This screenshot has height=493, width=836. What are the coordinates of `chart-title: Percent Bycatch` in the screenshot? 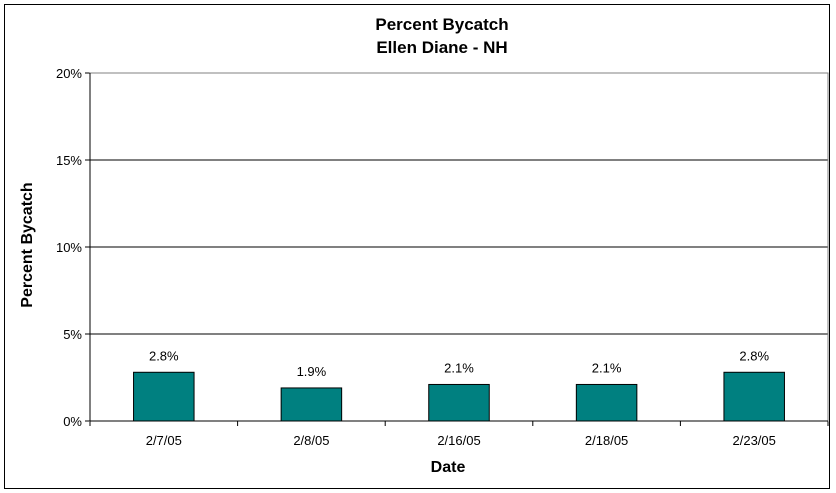 It's located at (441, 24).